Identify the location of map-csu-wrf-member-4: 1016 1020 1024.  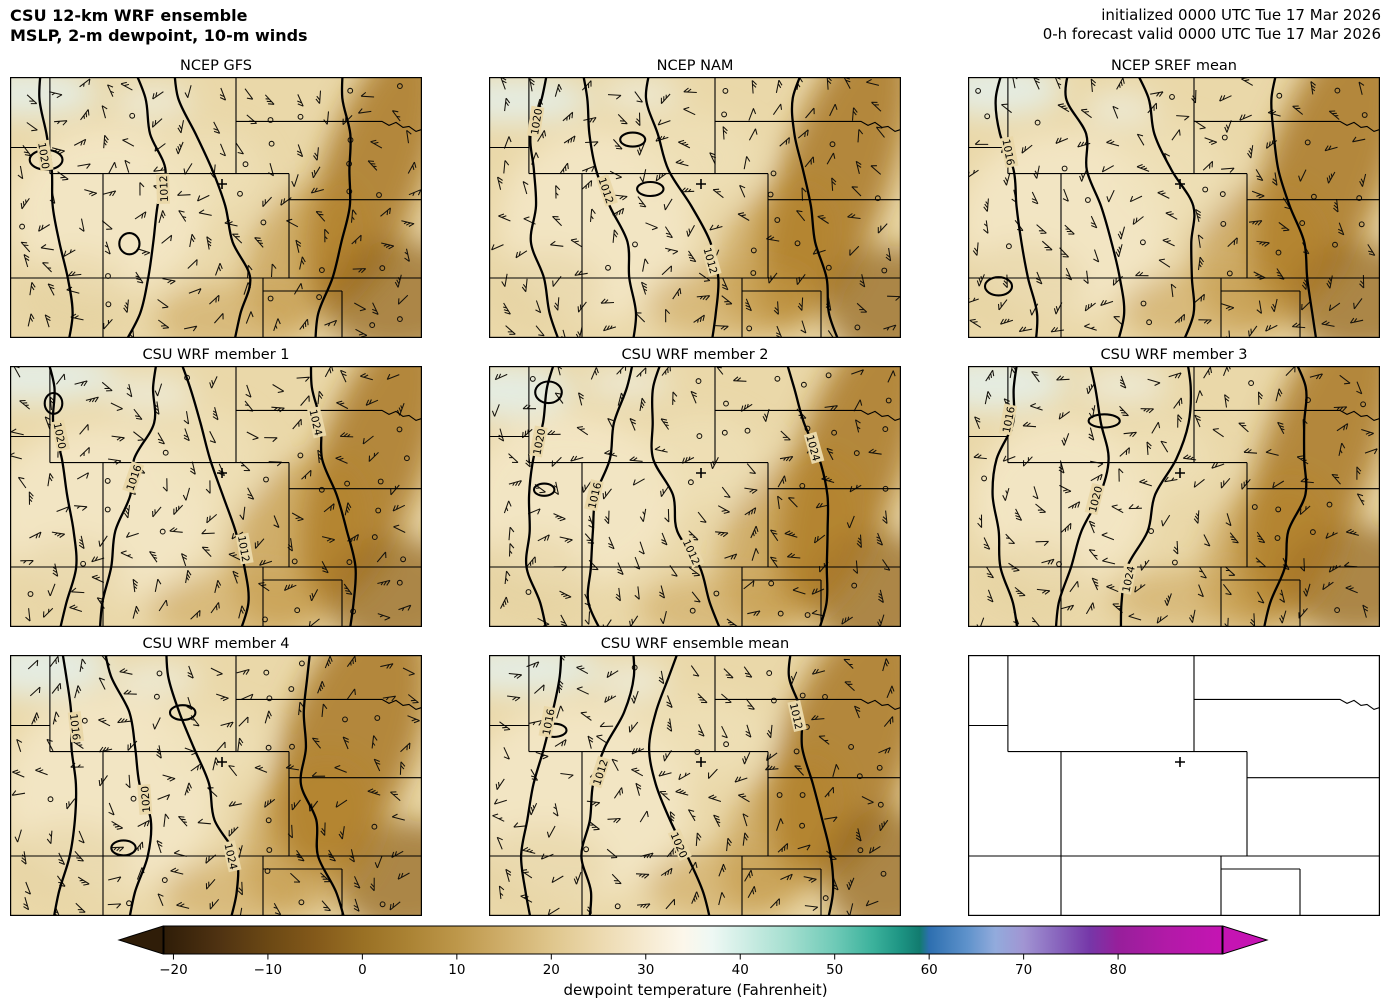
(216, 785).